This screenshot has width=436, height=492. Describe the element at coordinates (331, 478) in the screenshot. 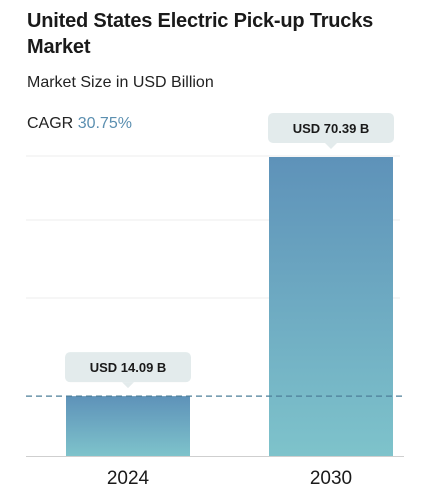

I see `x-tick-label-2030: 2030` at that location.